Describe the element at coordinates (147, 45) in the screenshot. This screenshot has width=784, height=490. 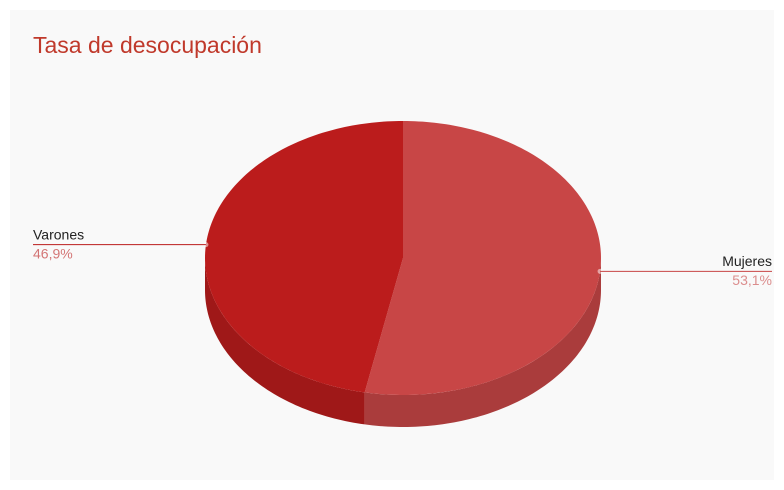
I see `chart-title: Tasa de desocupación` at that location.